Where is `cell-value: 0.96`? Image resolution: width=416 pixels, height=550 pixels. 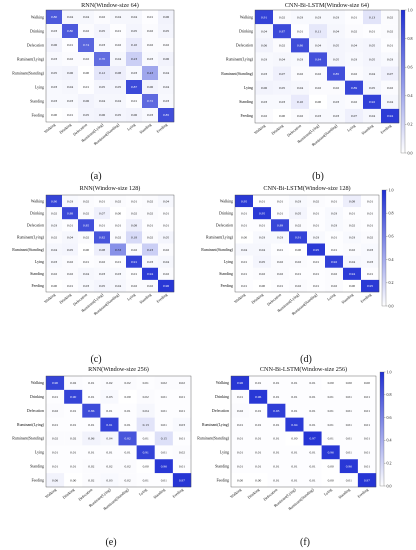 cell-value: 0.96 is located at coordinates (164, 466).